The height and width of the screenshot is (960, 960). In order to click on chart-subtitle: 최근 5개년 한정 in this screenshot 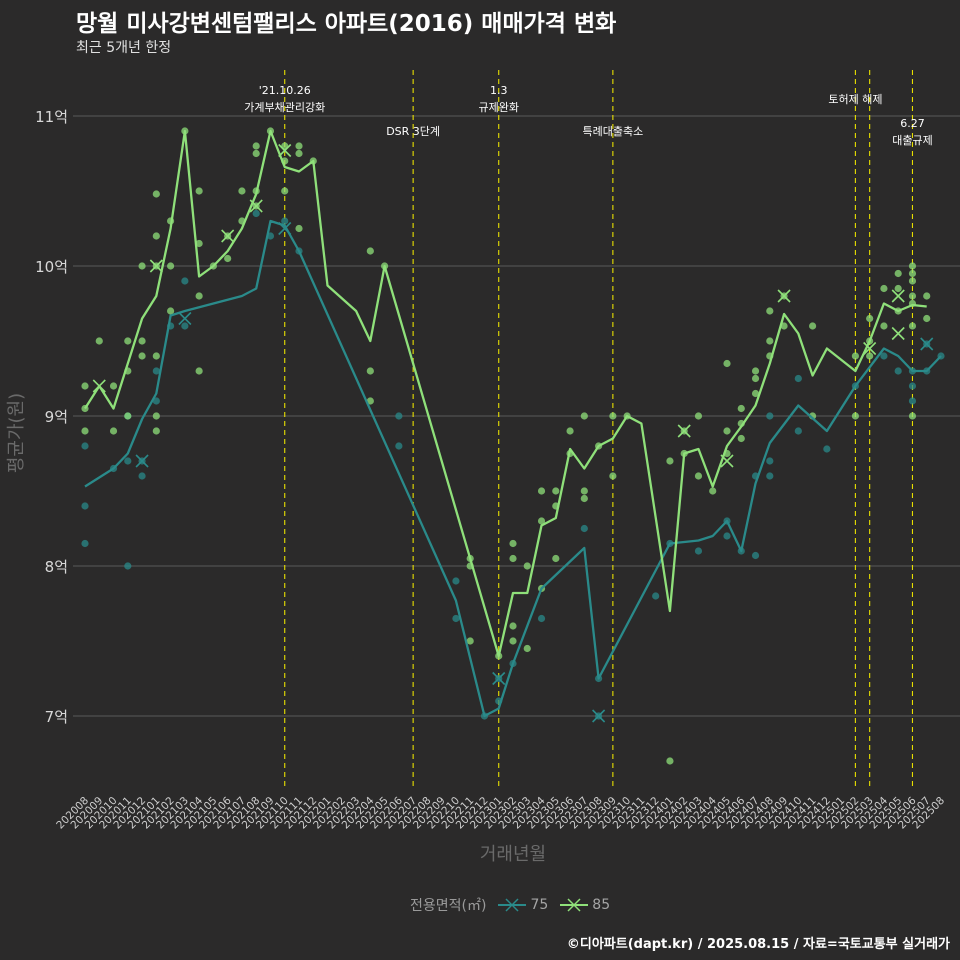, I will do `click(124, 48)`.